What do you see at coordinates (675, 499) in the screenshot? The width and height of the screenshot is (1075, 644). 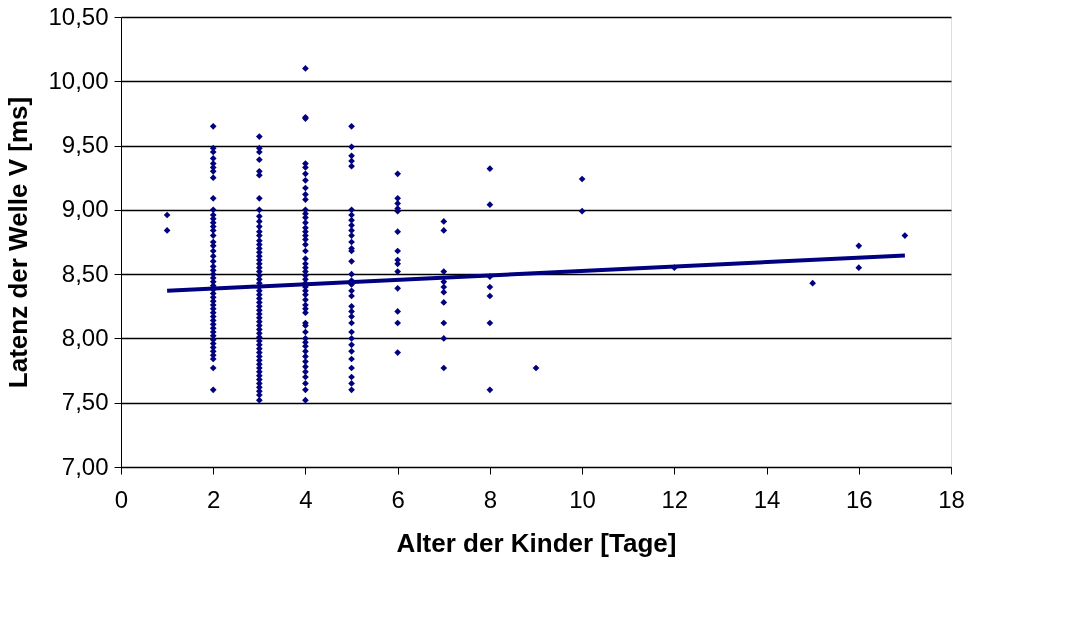 I see `x-tick-label: 12` at bounding box center [675, 499].